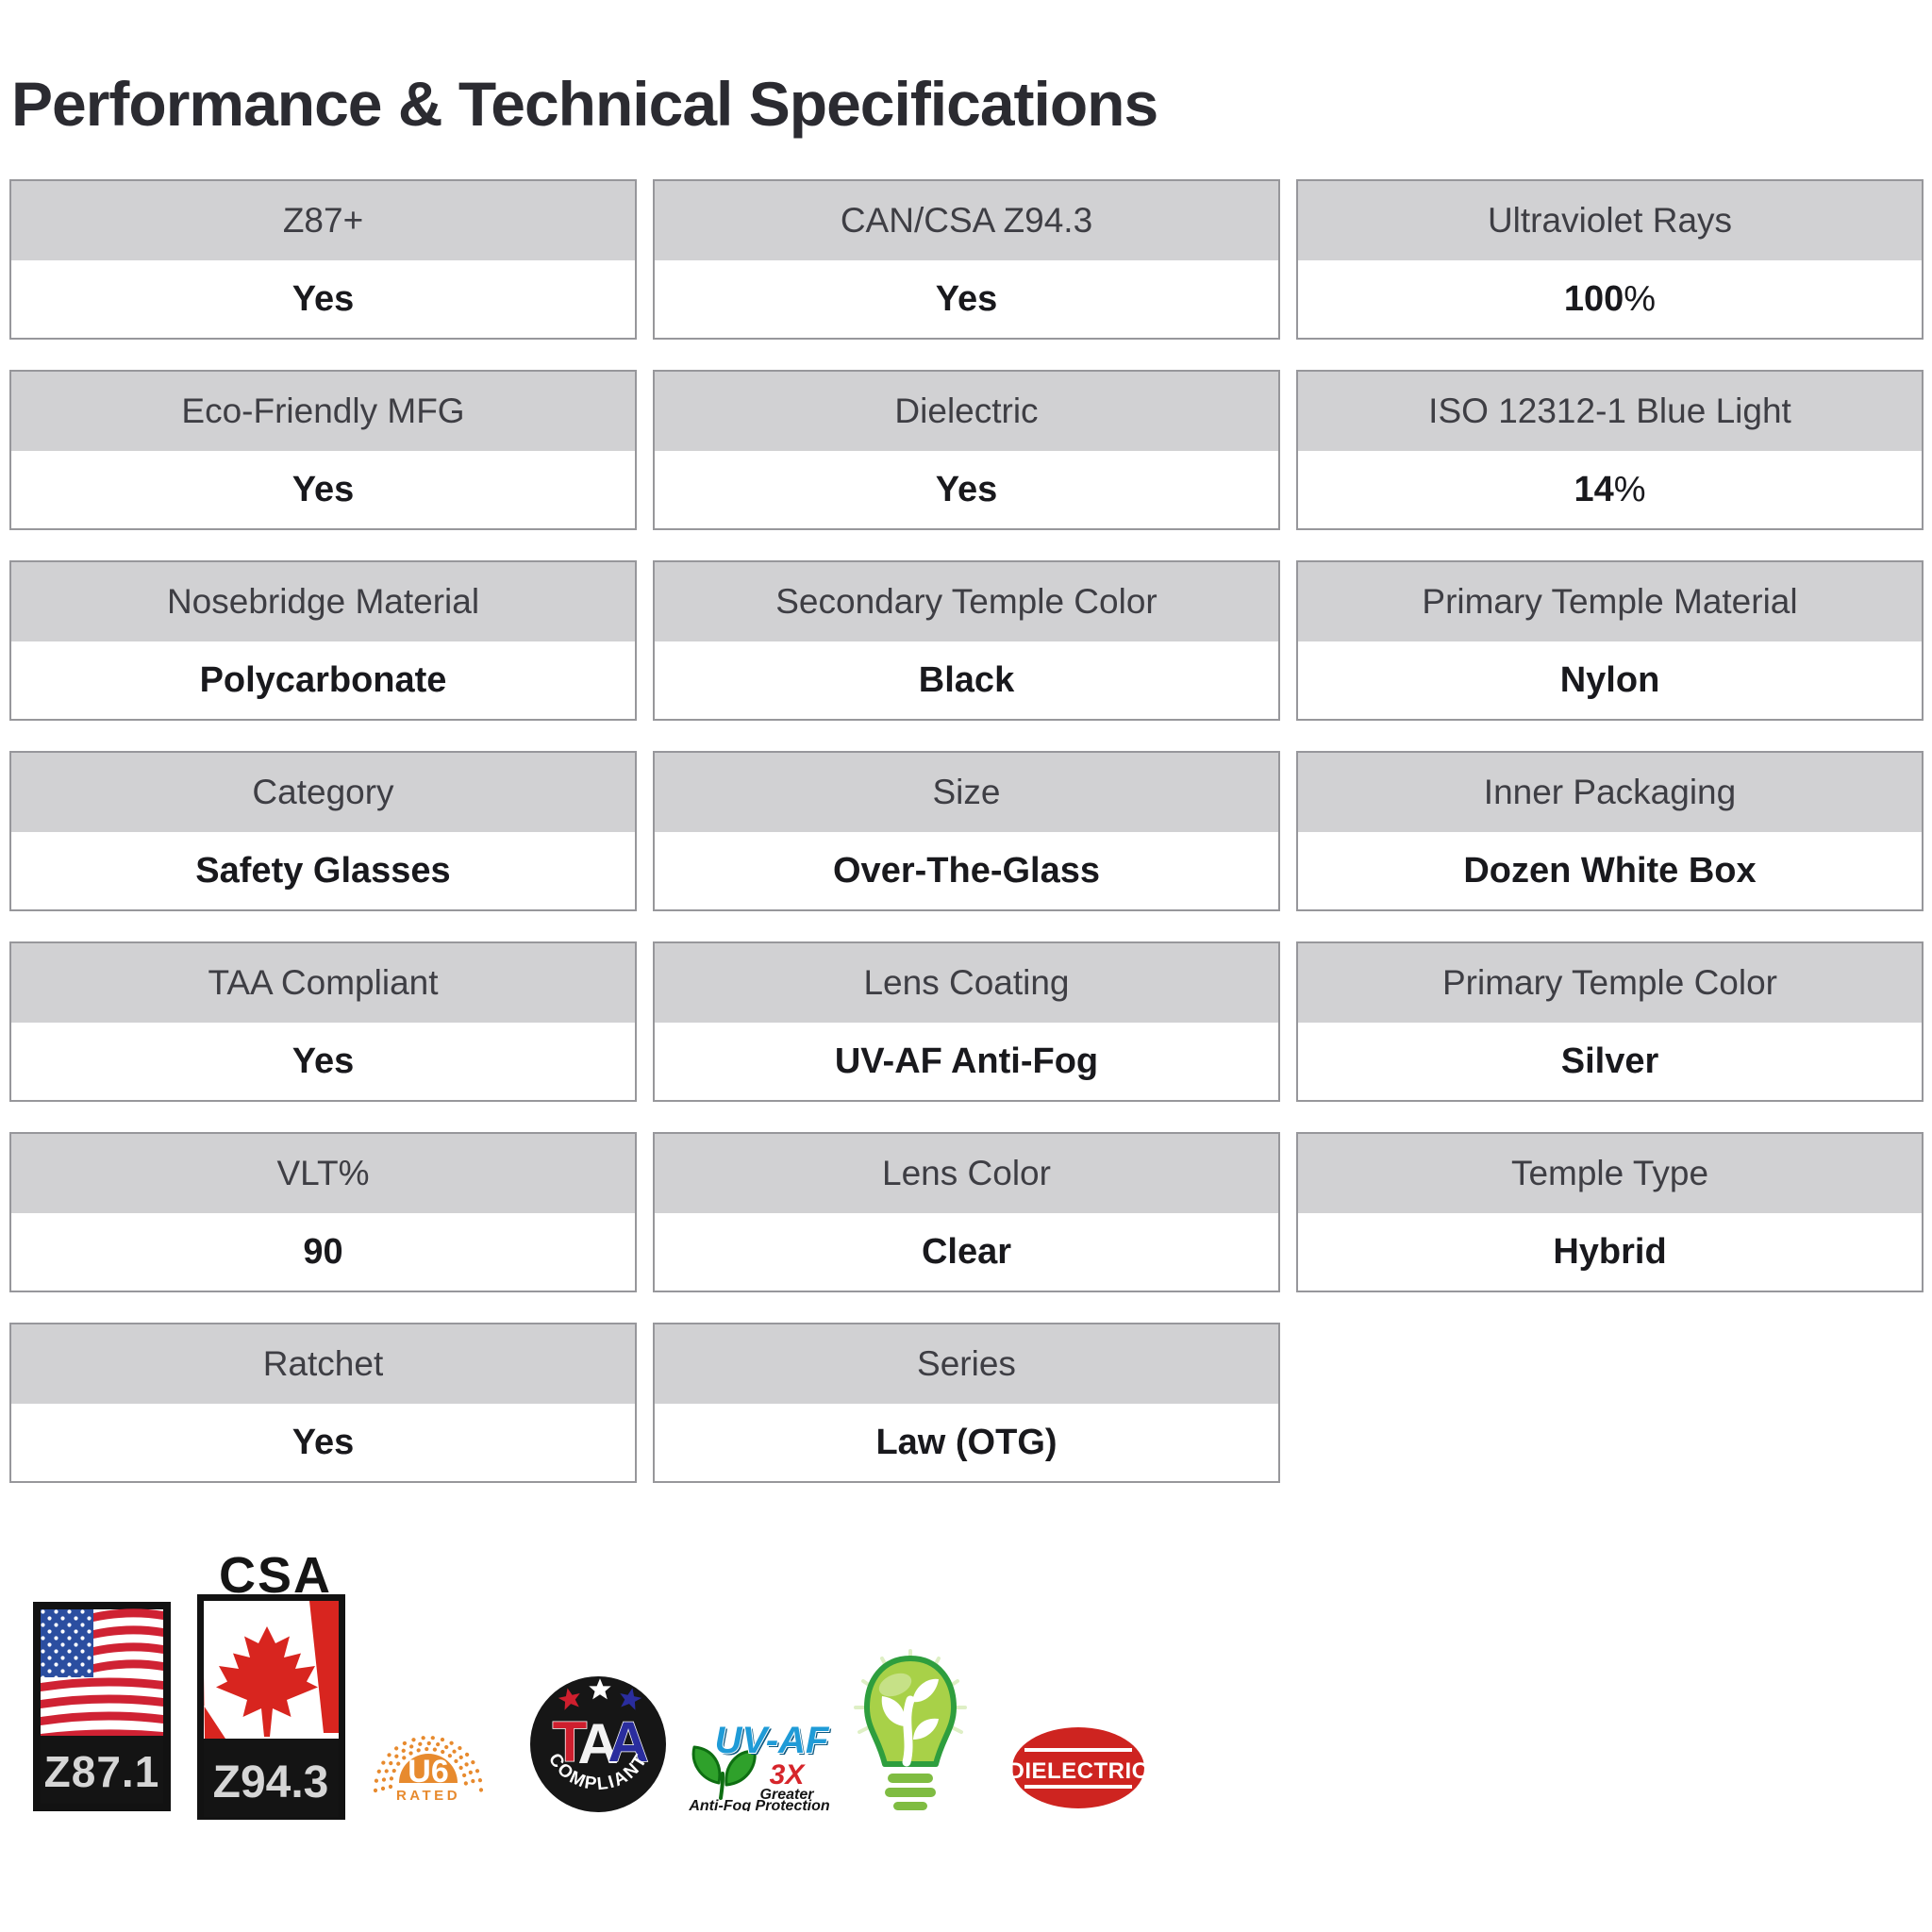  What do you see at coordinates (1610, 1251) in the screenshot?
I see `spec-value-text: Hybrid` at bounding box center [1610, 1251].